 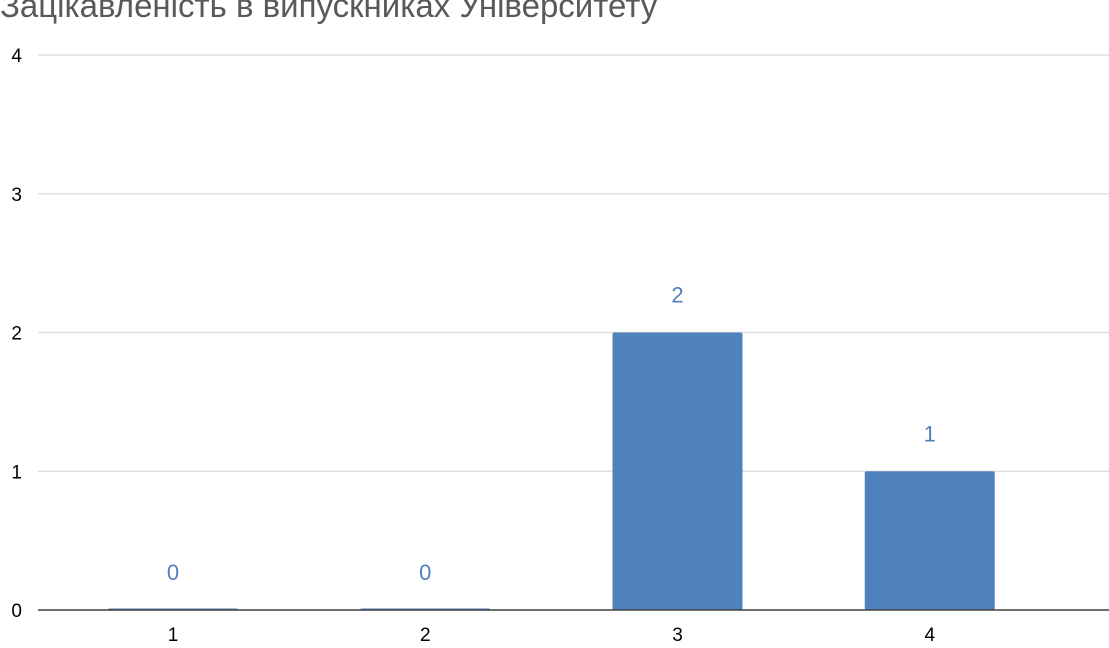 I want to click on y-tick-label: 4, so click(x=16, y=56).